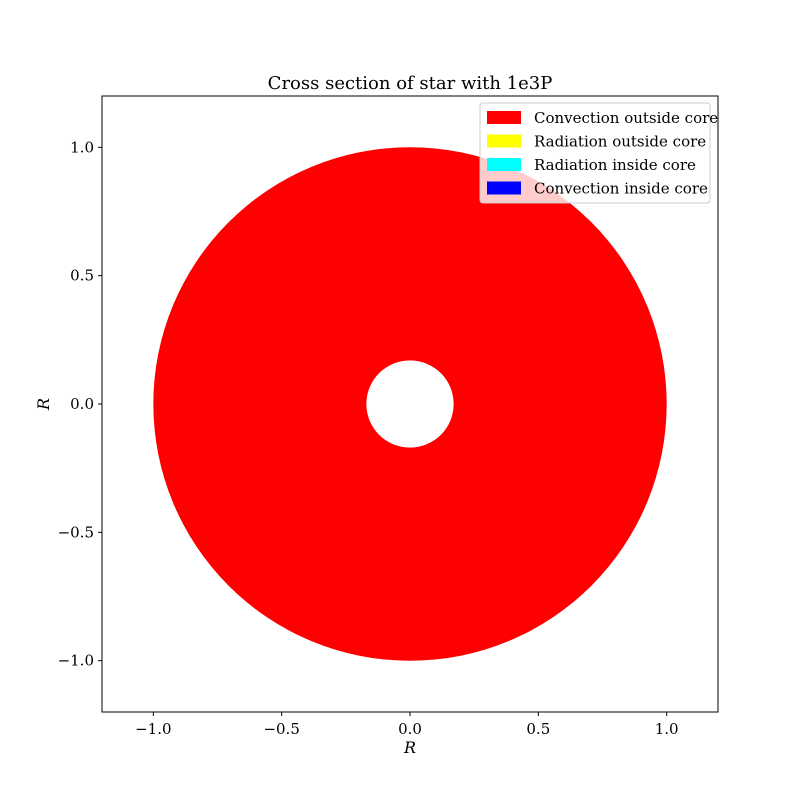  I want to click on x-tick-label: −0.5, so click(281, 729).